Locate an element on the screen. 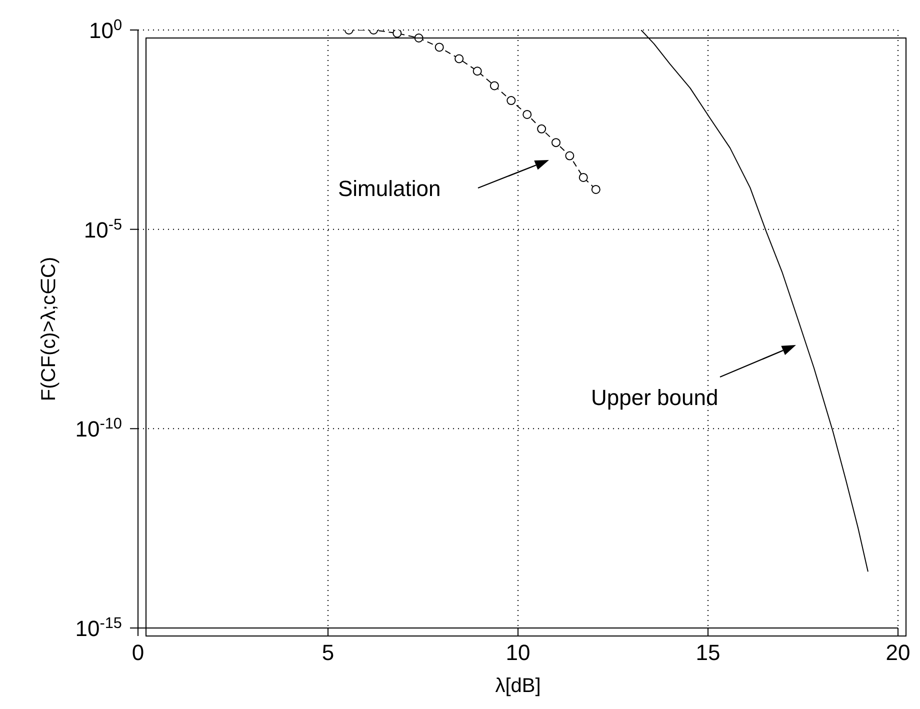 This screenshot has height=709, width=920. x-axis-title: λ[dB] is located at coordinates (518, 686).